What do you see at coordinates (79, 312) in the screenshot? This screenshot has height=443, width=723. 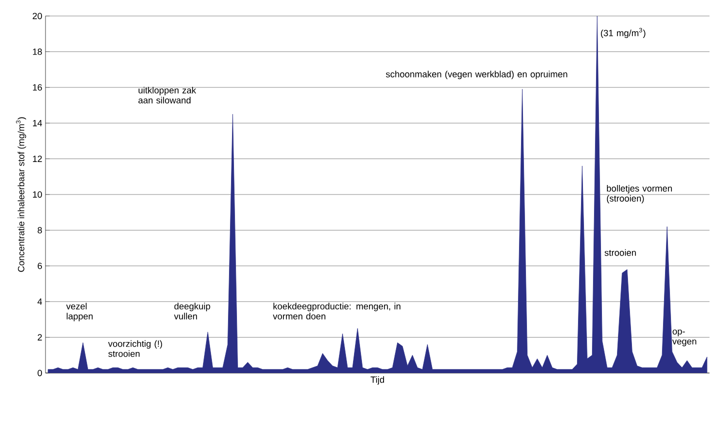 I see `annotation: vezel lappen` at bounding box center [79, 312].